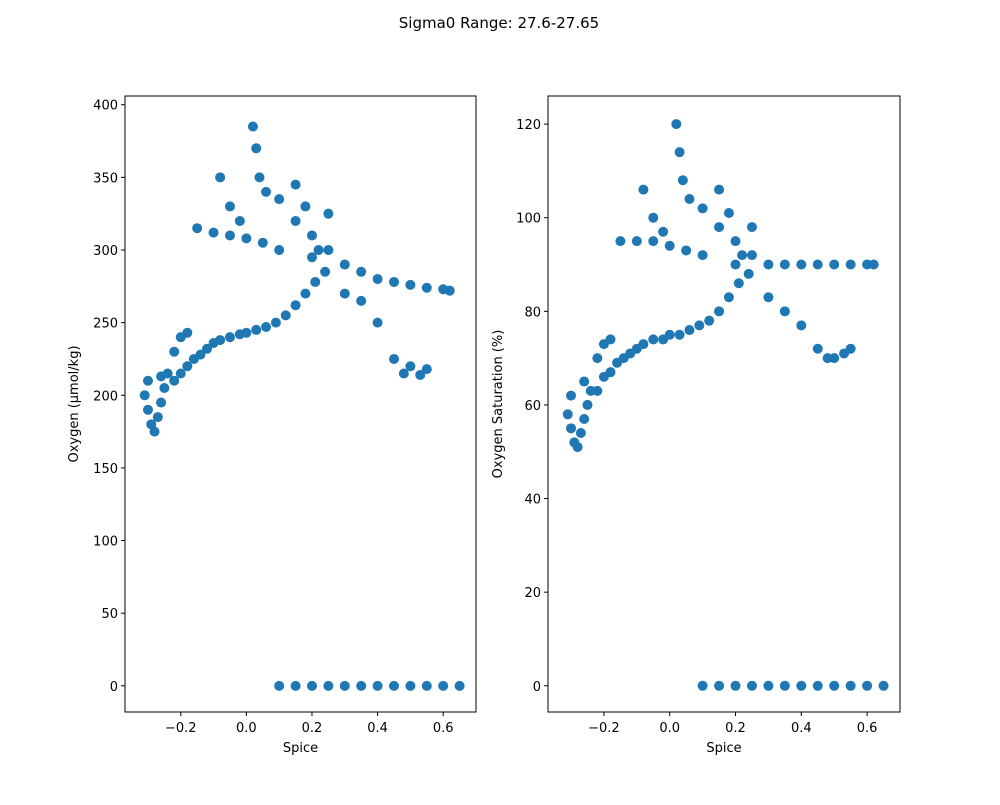  Describe the element at coordinates (109, 614) in the screenshot. I see `y-tick-label: 50` at that location.